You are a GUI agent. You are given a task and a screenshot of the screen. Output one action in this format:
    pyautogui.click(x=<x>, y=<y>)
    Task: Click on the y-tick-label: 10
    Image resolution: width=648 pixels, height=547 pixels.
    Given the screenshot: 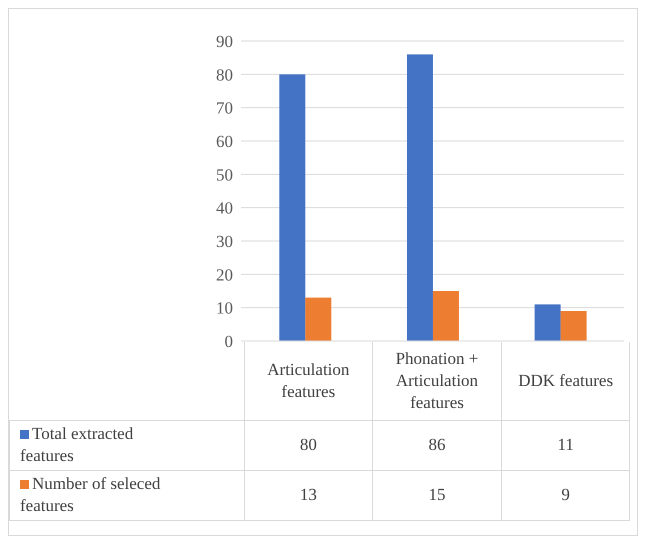 What is the action you would take?
    pyautogui.click(x=224, y=308)
    